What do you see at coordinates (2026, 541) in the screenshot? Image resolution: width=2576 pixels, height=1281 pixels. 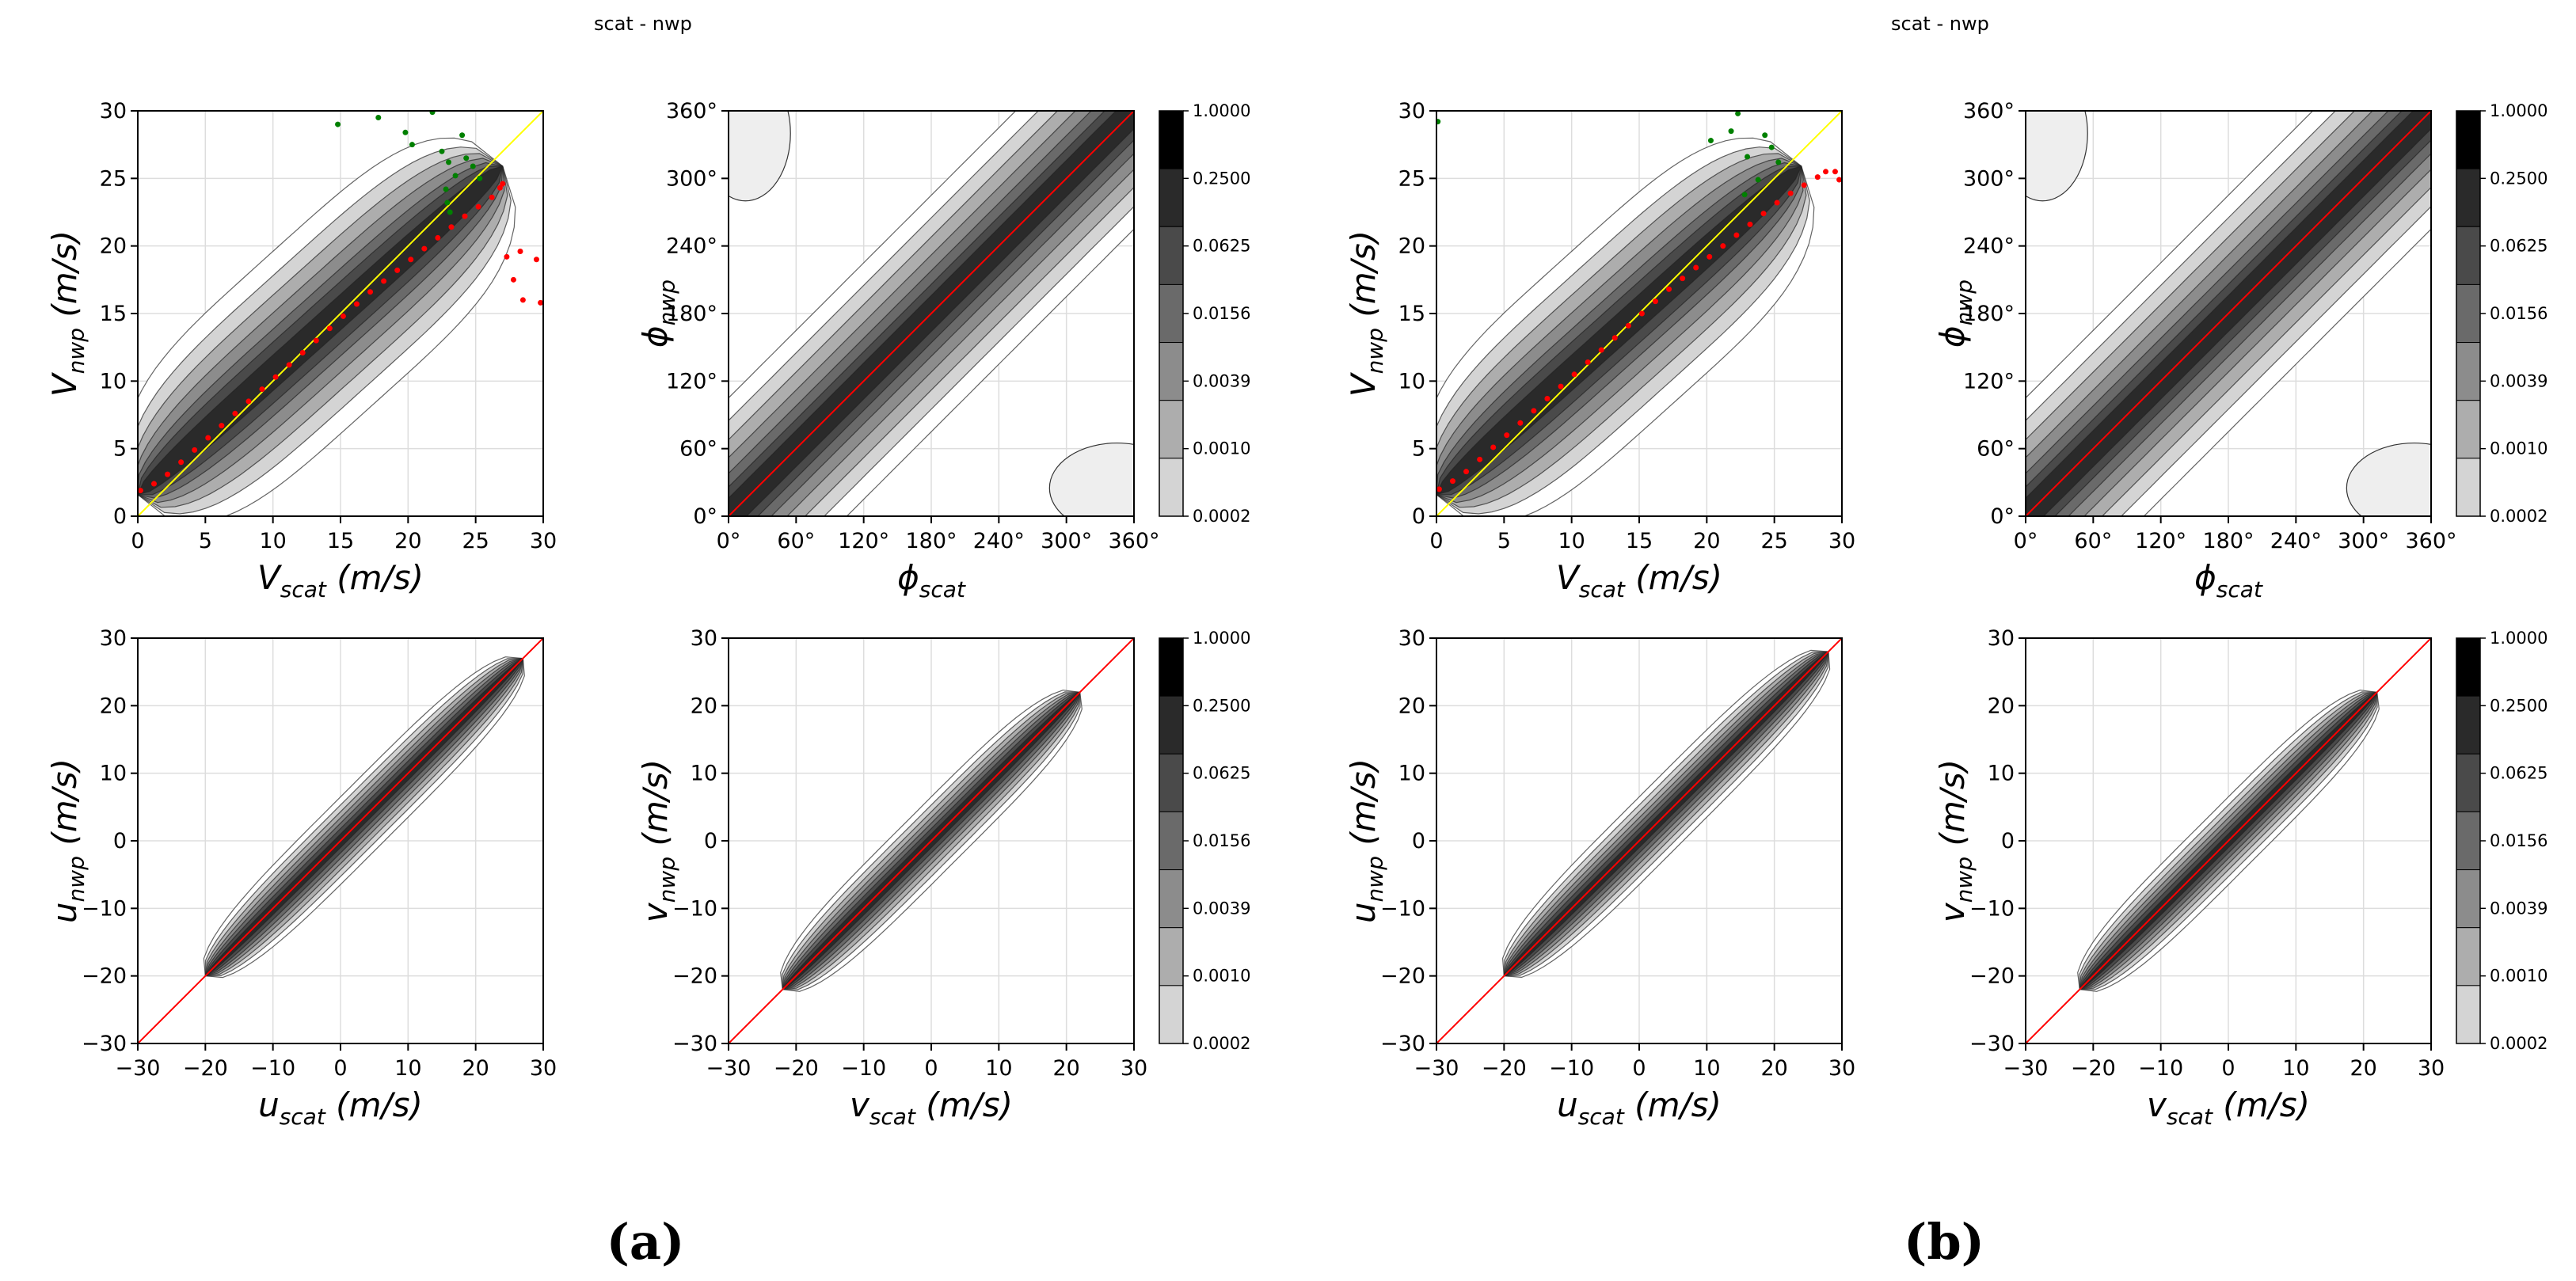 I see `x-tick-label: 0°` at bounding box center [2026, 541].